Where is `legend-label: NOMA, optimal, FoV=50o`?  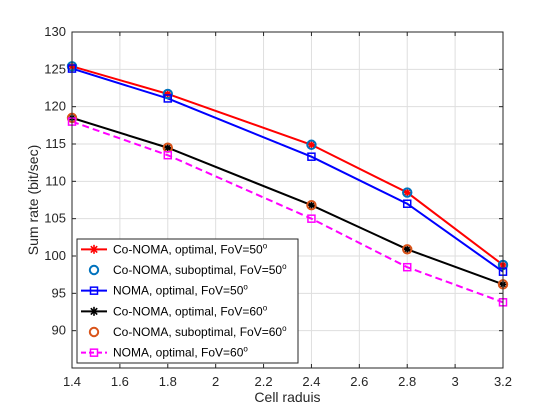
legend-label: NOMA, optimal, FoV=50o is located at coordinates (180, 290).